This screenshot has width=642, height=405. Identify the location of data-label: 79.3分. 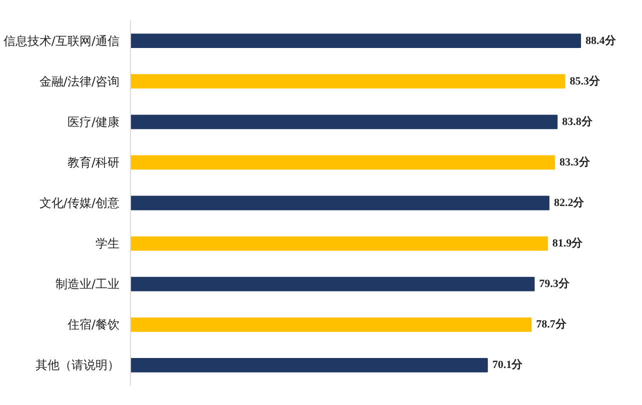
(554, 283).